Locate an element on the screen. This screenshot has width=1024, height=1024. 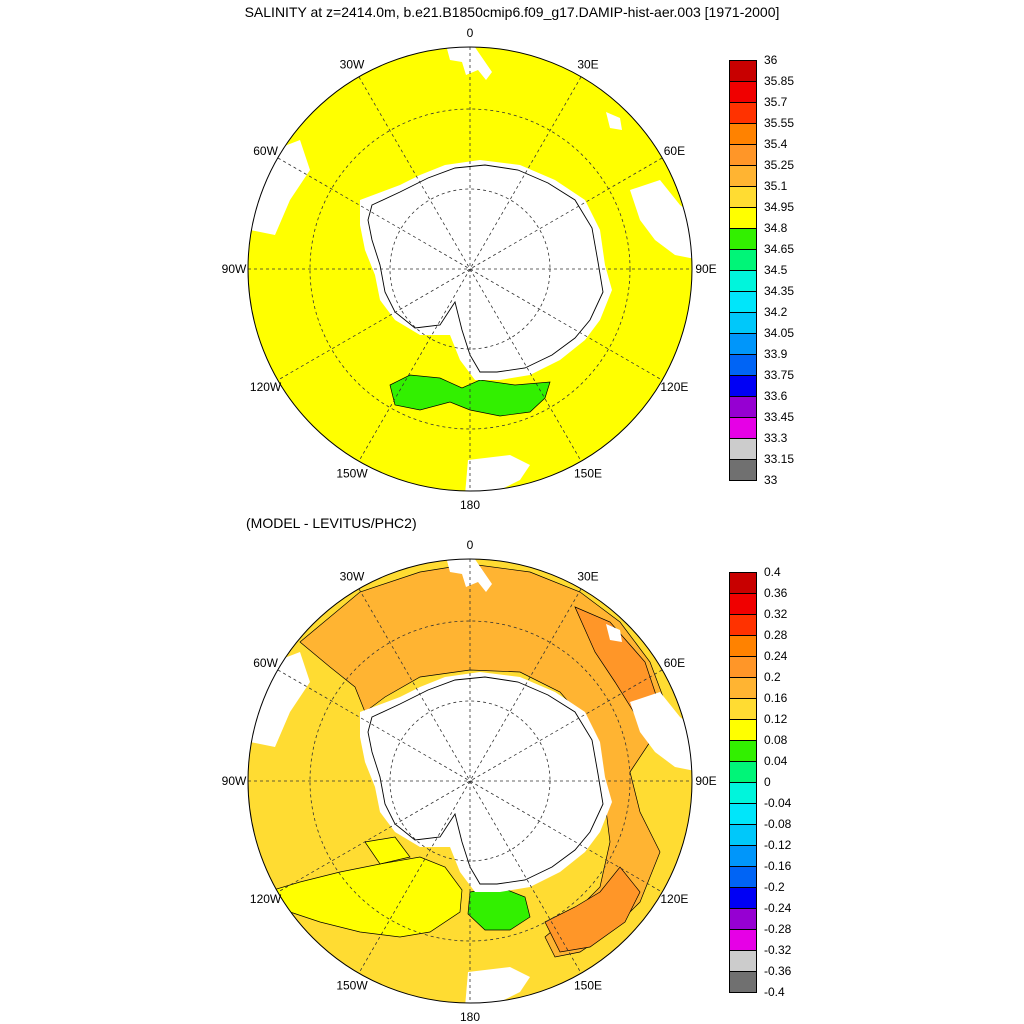
longitude-label: 180 is located at coordinates (470, 505).